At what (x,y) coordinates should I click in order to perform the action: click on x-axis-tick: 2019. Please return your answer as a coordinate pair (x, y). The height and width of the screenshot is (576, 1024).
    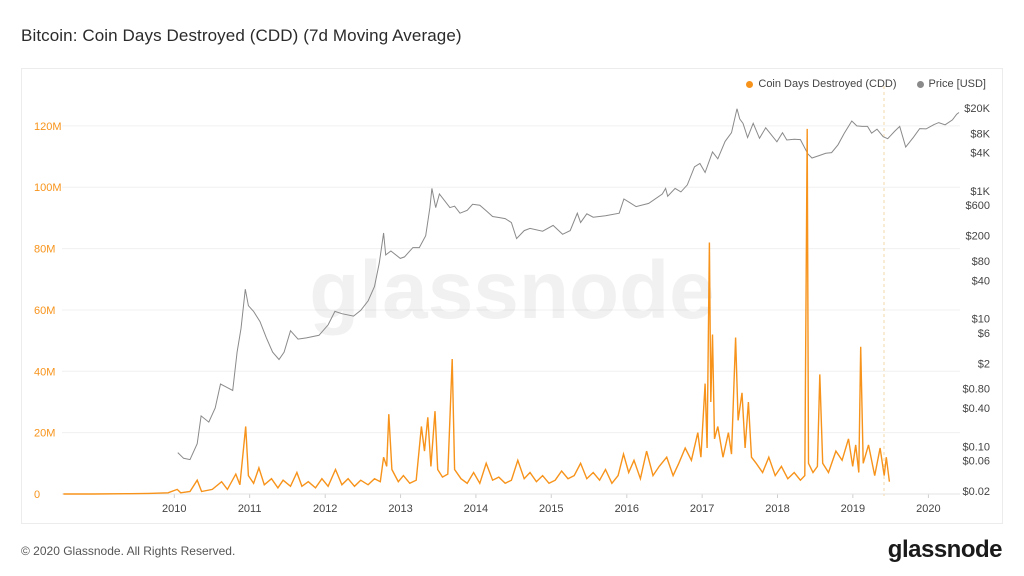
    Looking at the image, I should click on (853, 509).